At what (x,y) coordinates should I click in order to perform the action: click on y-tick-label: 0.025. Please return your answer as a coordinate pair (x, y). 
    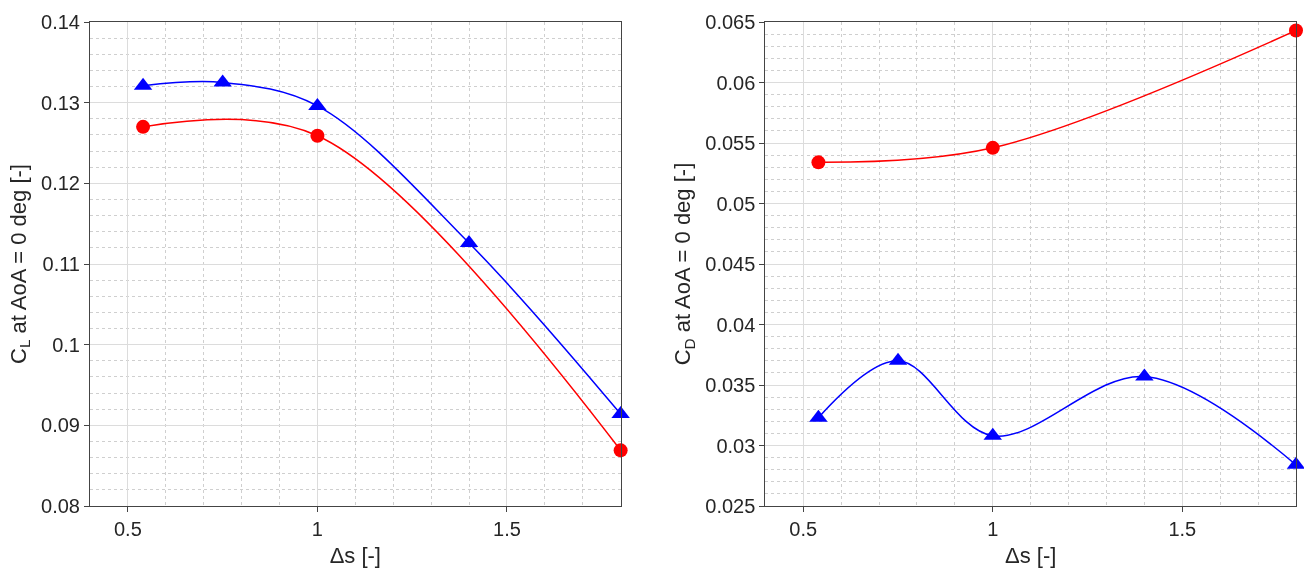
    Looking at the image, I should click on (730, 506).